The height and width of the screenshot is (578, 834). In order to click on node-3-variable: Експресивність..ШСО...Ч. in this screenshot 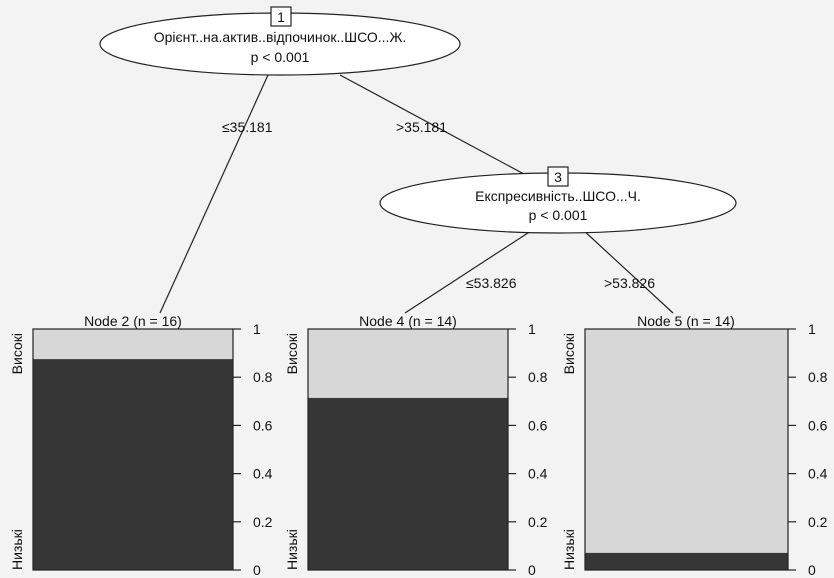, I will do `click(558, 196)`.